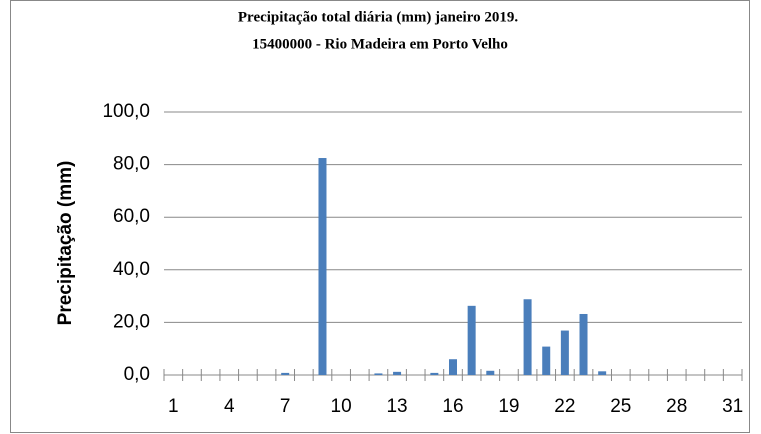 Image resolution: width=761 pixels, height=434 pixels. Describe the element at coordinates (65, 243) in the screenshot. I see `y-axis-label: Precipitação (mm)` at that location.